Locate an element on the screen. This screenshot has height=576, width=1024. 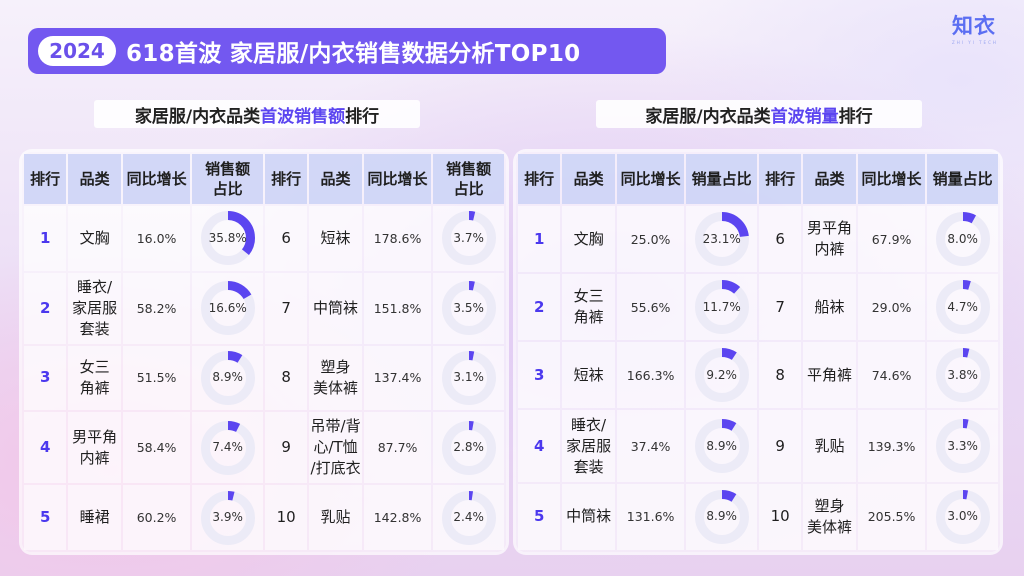
rank-cell: 3 is located at coordinates (45, 378).